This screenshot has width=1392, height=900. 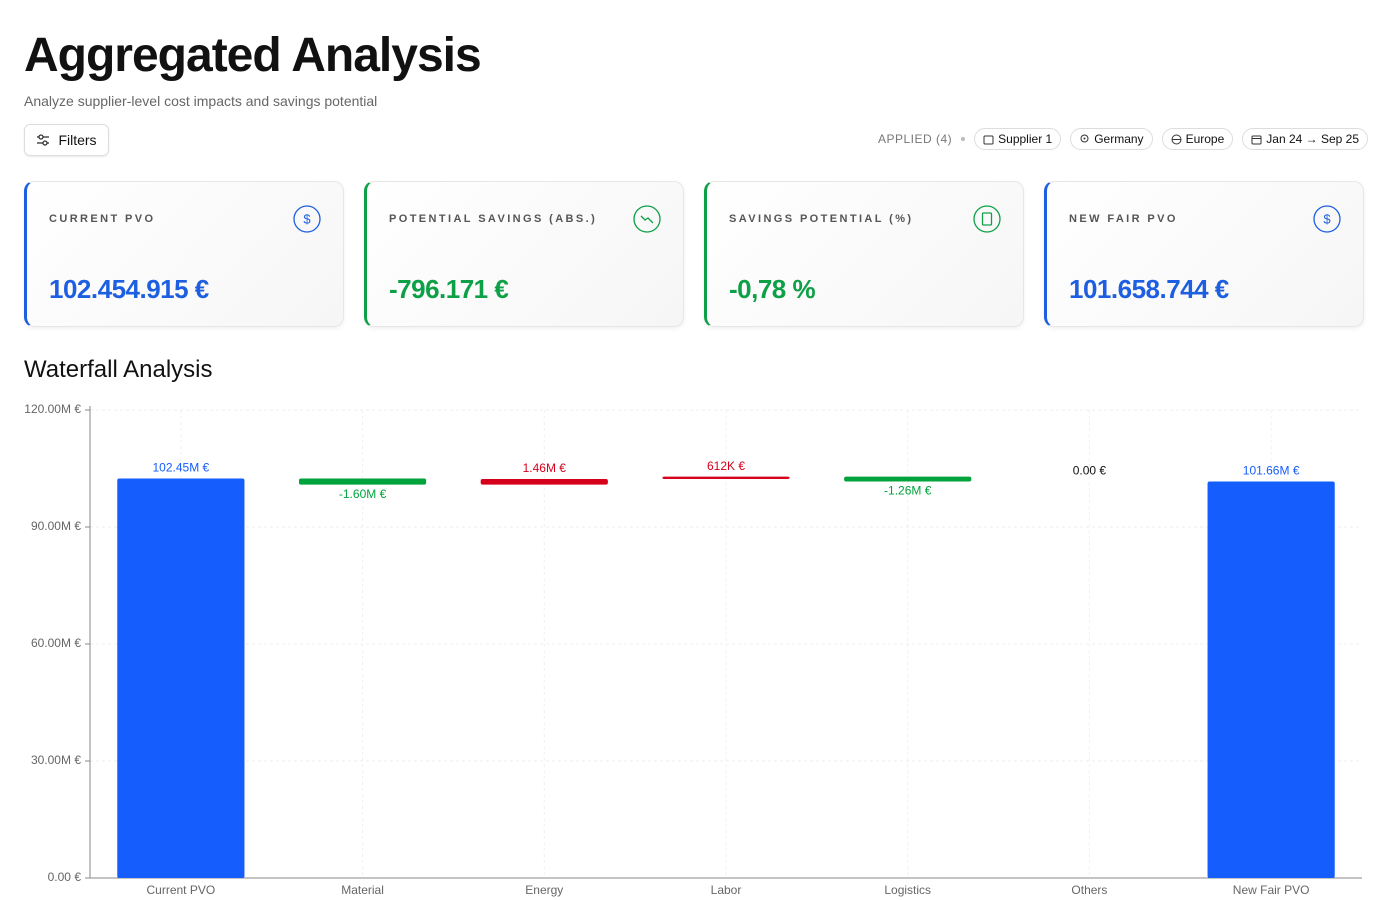 What do you see at coordinates (726, 466) in the screenshot?
I see `value-label: 612K €` at bounding box center [726, 466].